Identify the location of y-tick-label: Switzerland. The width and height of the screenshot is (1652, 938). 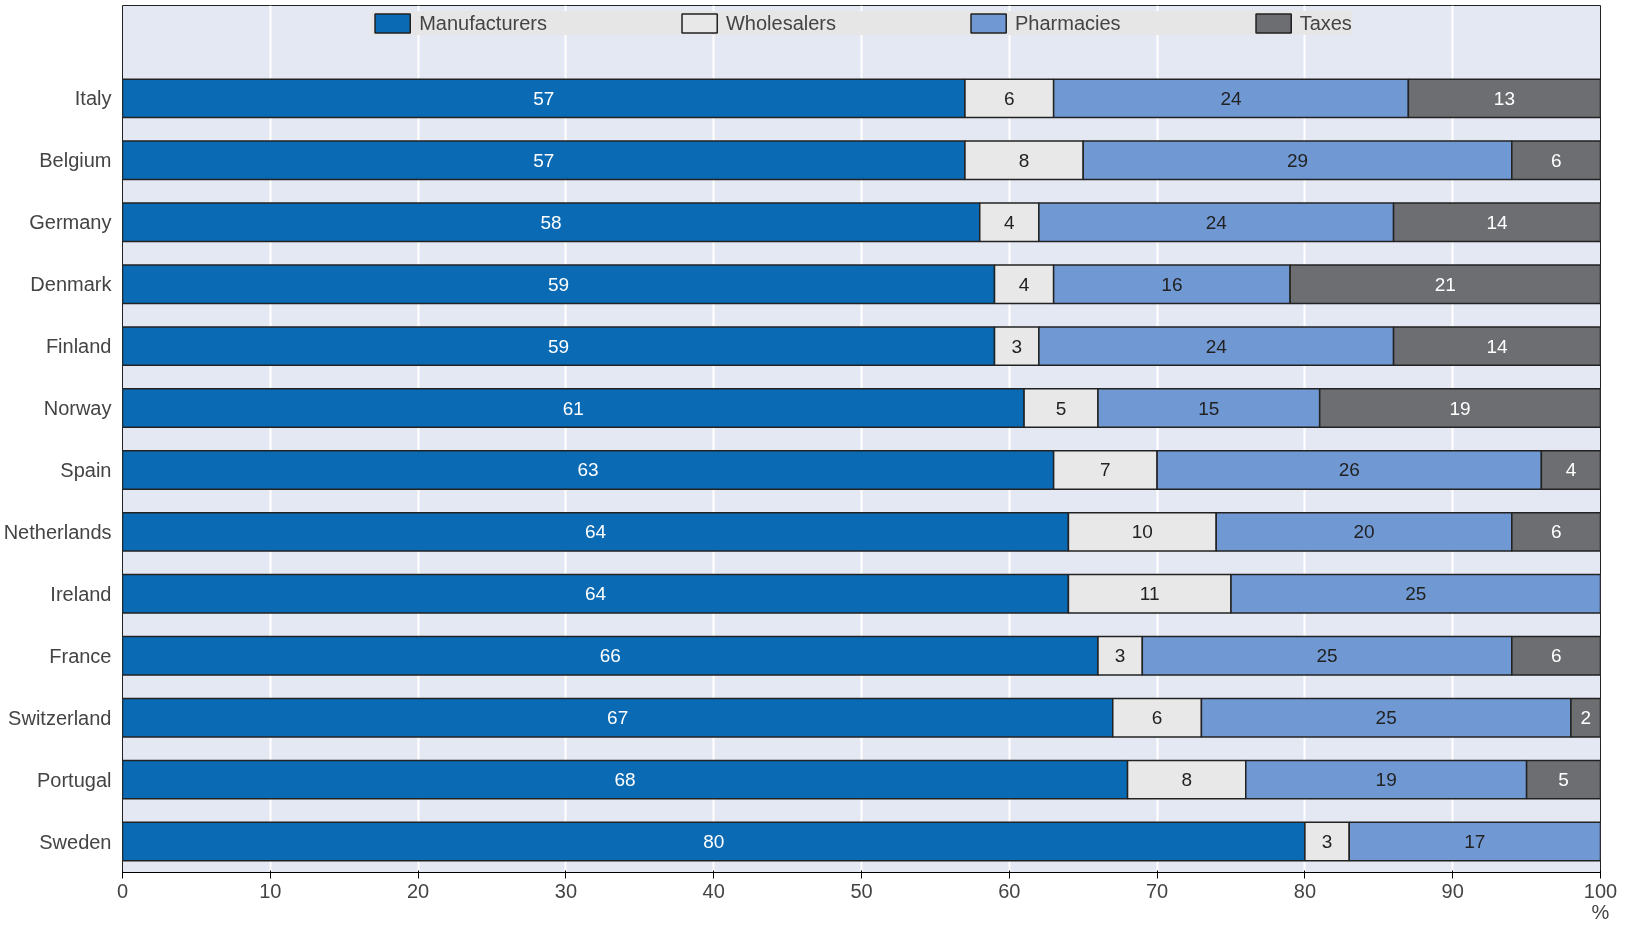
(60, 717).